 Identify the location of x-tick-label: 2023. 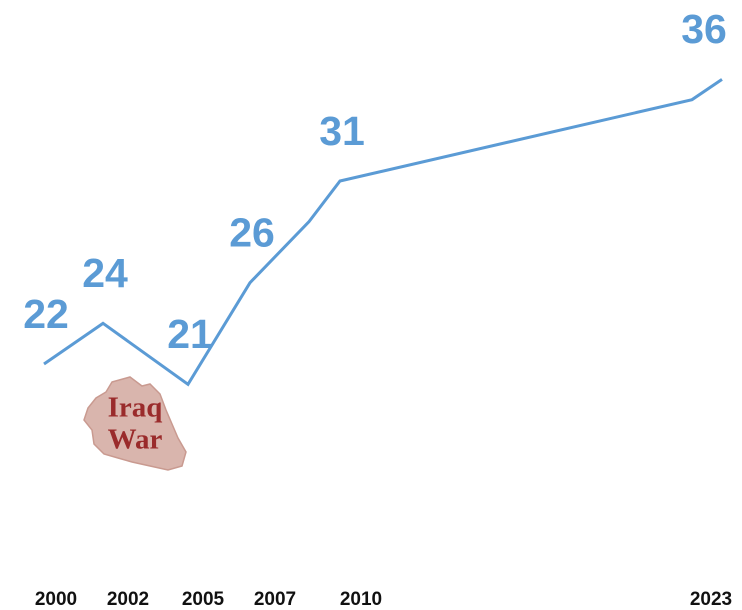
(711, 599).